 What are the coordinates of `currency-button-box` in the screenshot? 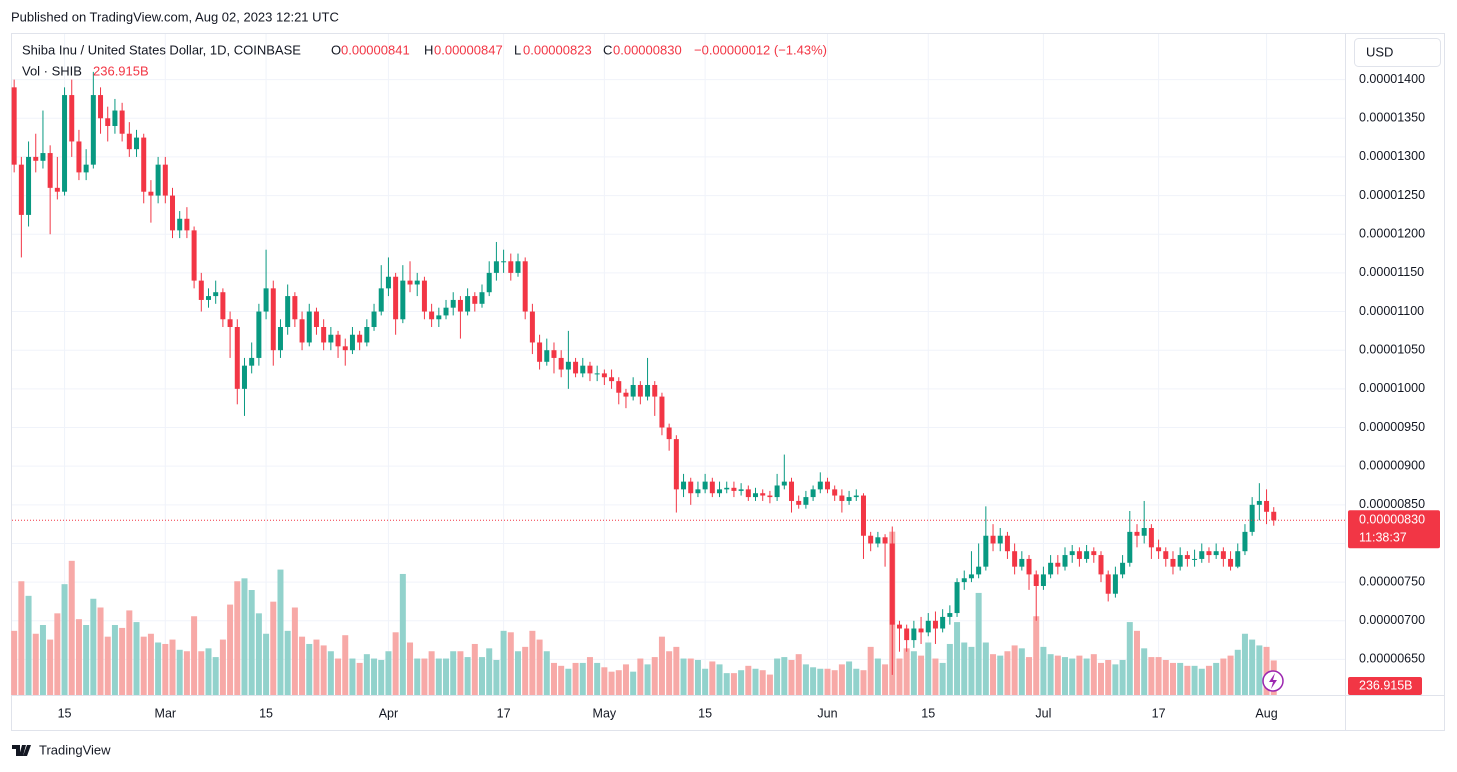 It's located at (1397, 52).